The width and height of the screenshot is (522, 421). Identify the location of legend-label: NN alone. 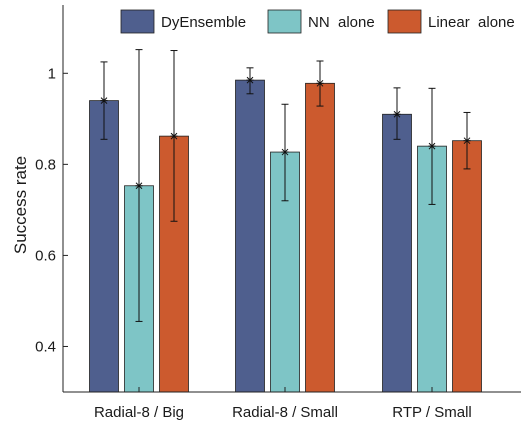
(341, 22).